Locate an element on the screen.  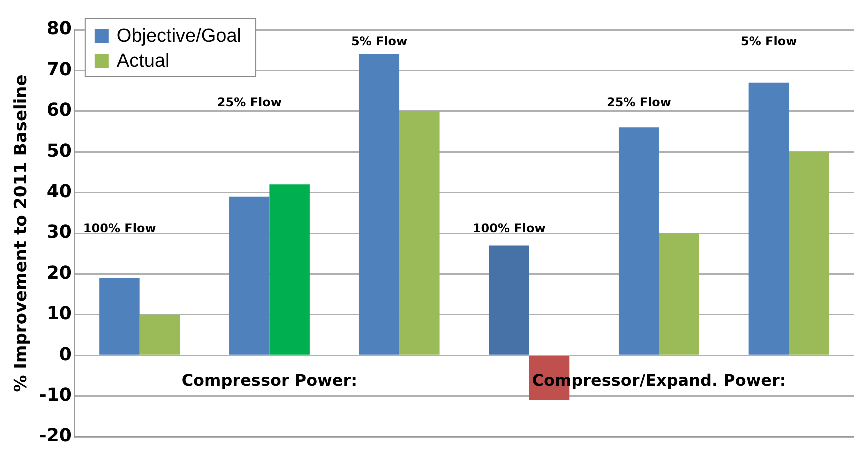
y-tick-label: 80 is located at coordinates (59, 29).